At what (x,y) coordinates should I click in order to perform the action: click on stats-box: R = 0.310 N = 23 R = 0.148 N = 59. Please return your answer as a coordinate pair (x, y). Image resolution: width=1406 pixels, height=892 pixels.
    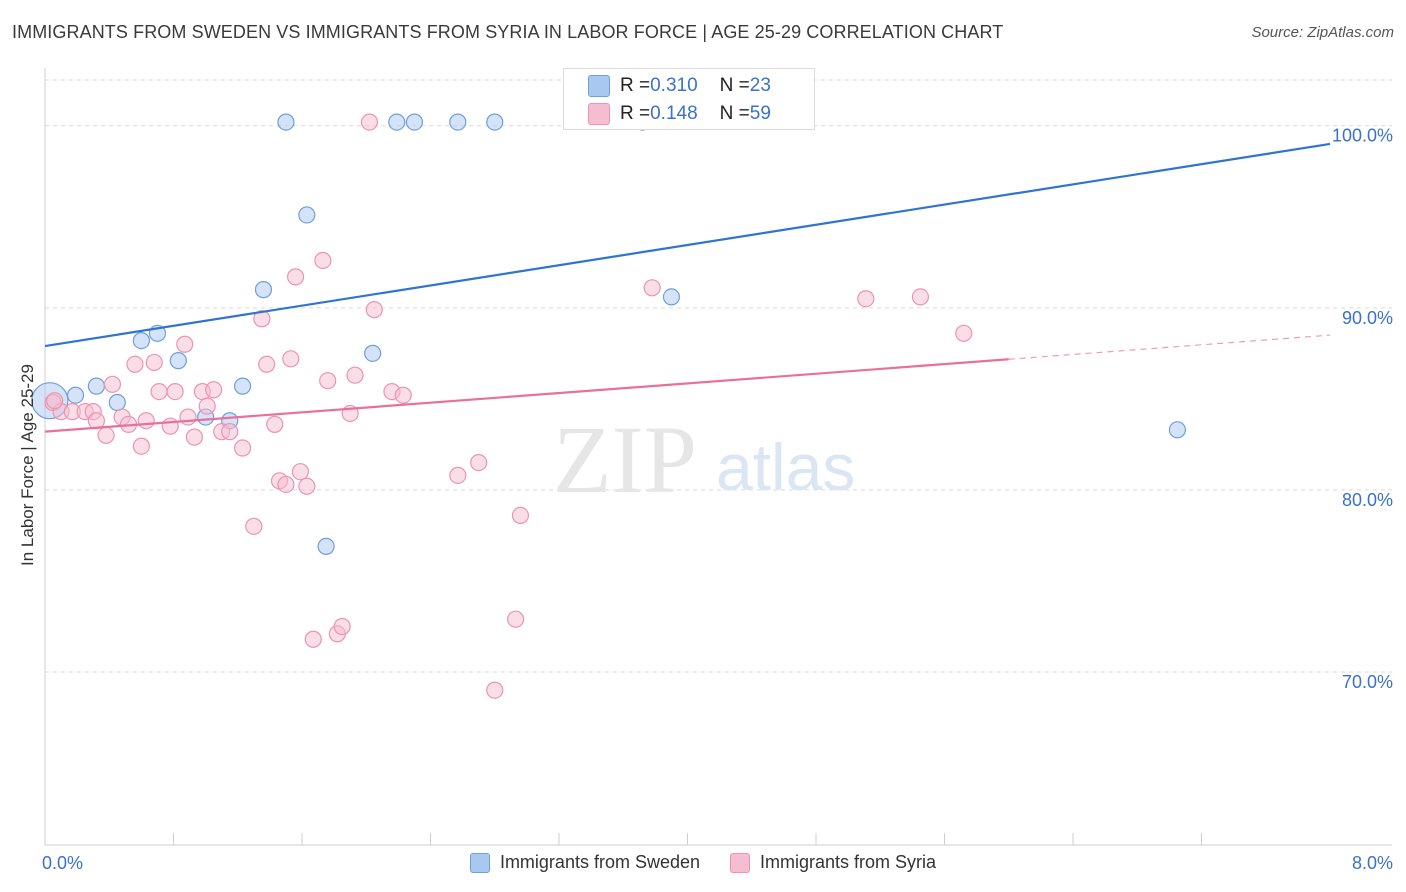
    Looking at the image, I should click on (689, 99).